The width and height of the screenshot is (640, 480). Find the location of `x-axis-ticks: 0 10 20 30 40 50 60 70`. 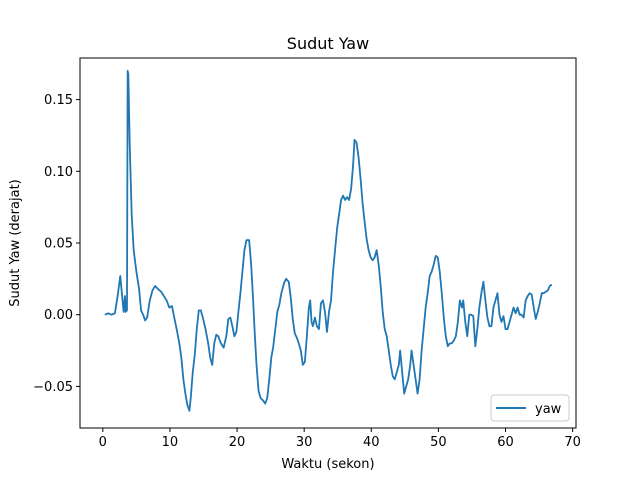

x-axis-ticks: 0 10 20 30 40 50 60 70 is located at coordinates (340, 439).